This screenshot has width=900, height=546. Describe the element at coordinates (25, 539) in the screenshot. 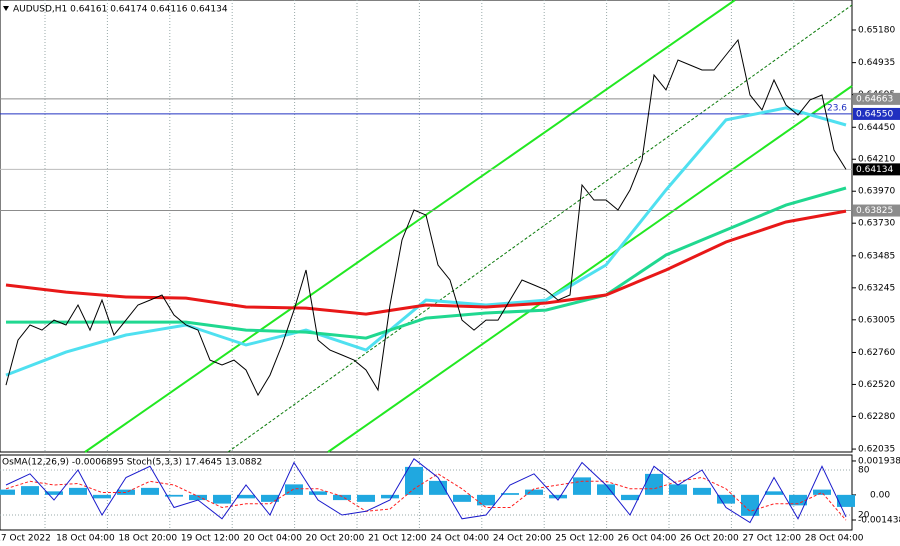

I see `x-tick-label: 17 Oct 2022` at that location.